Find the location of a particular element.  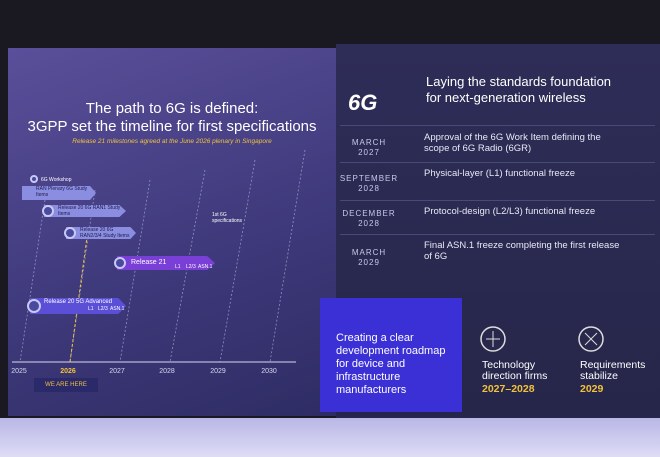

timeline-bar: Release 20 5G Advanced is located at coordinates (78, 306).